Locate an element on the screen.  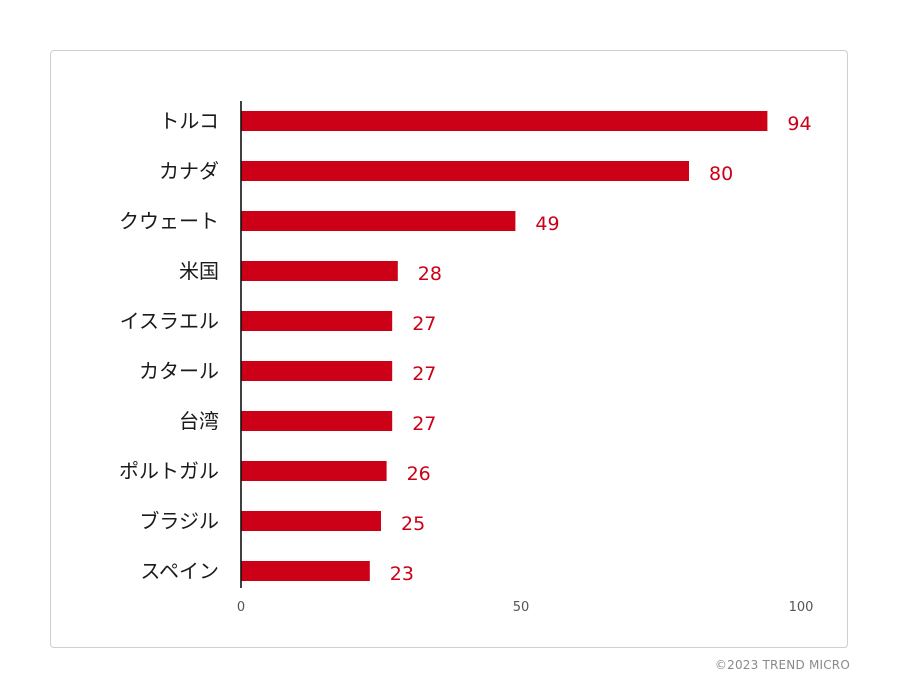
x-tick-label: 100 is located at coordinates (801, 607).